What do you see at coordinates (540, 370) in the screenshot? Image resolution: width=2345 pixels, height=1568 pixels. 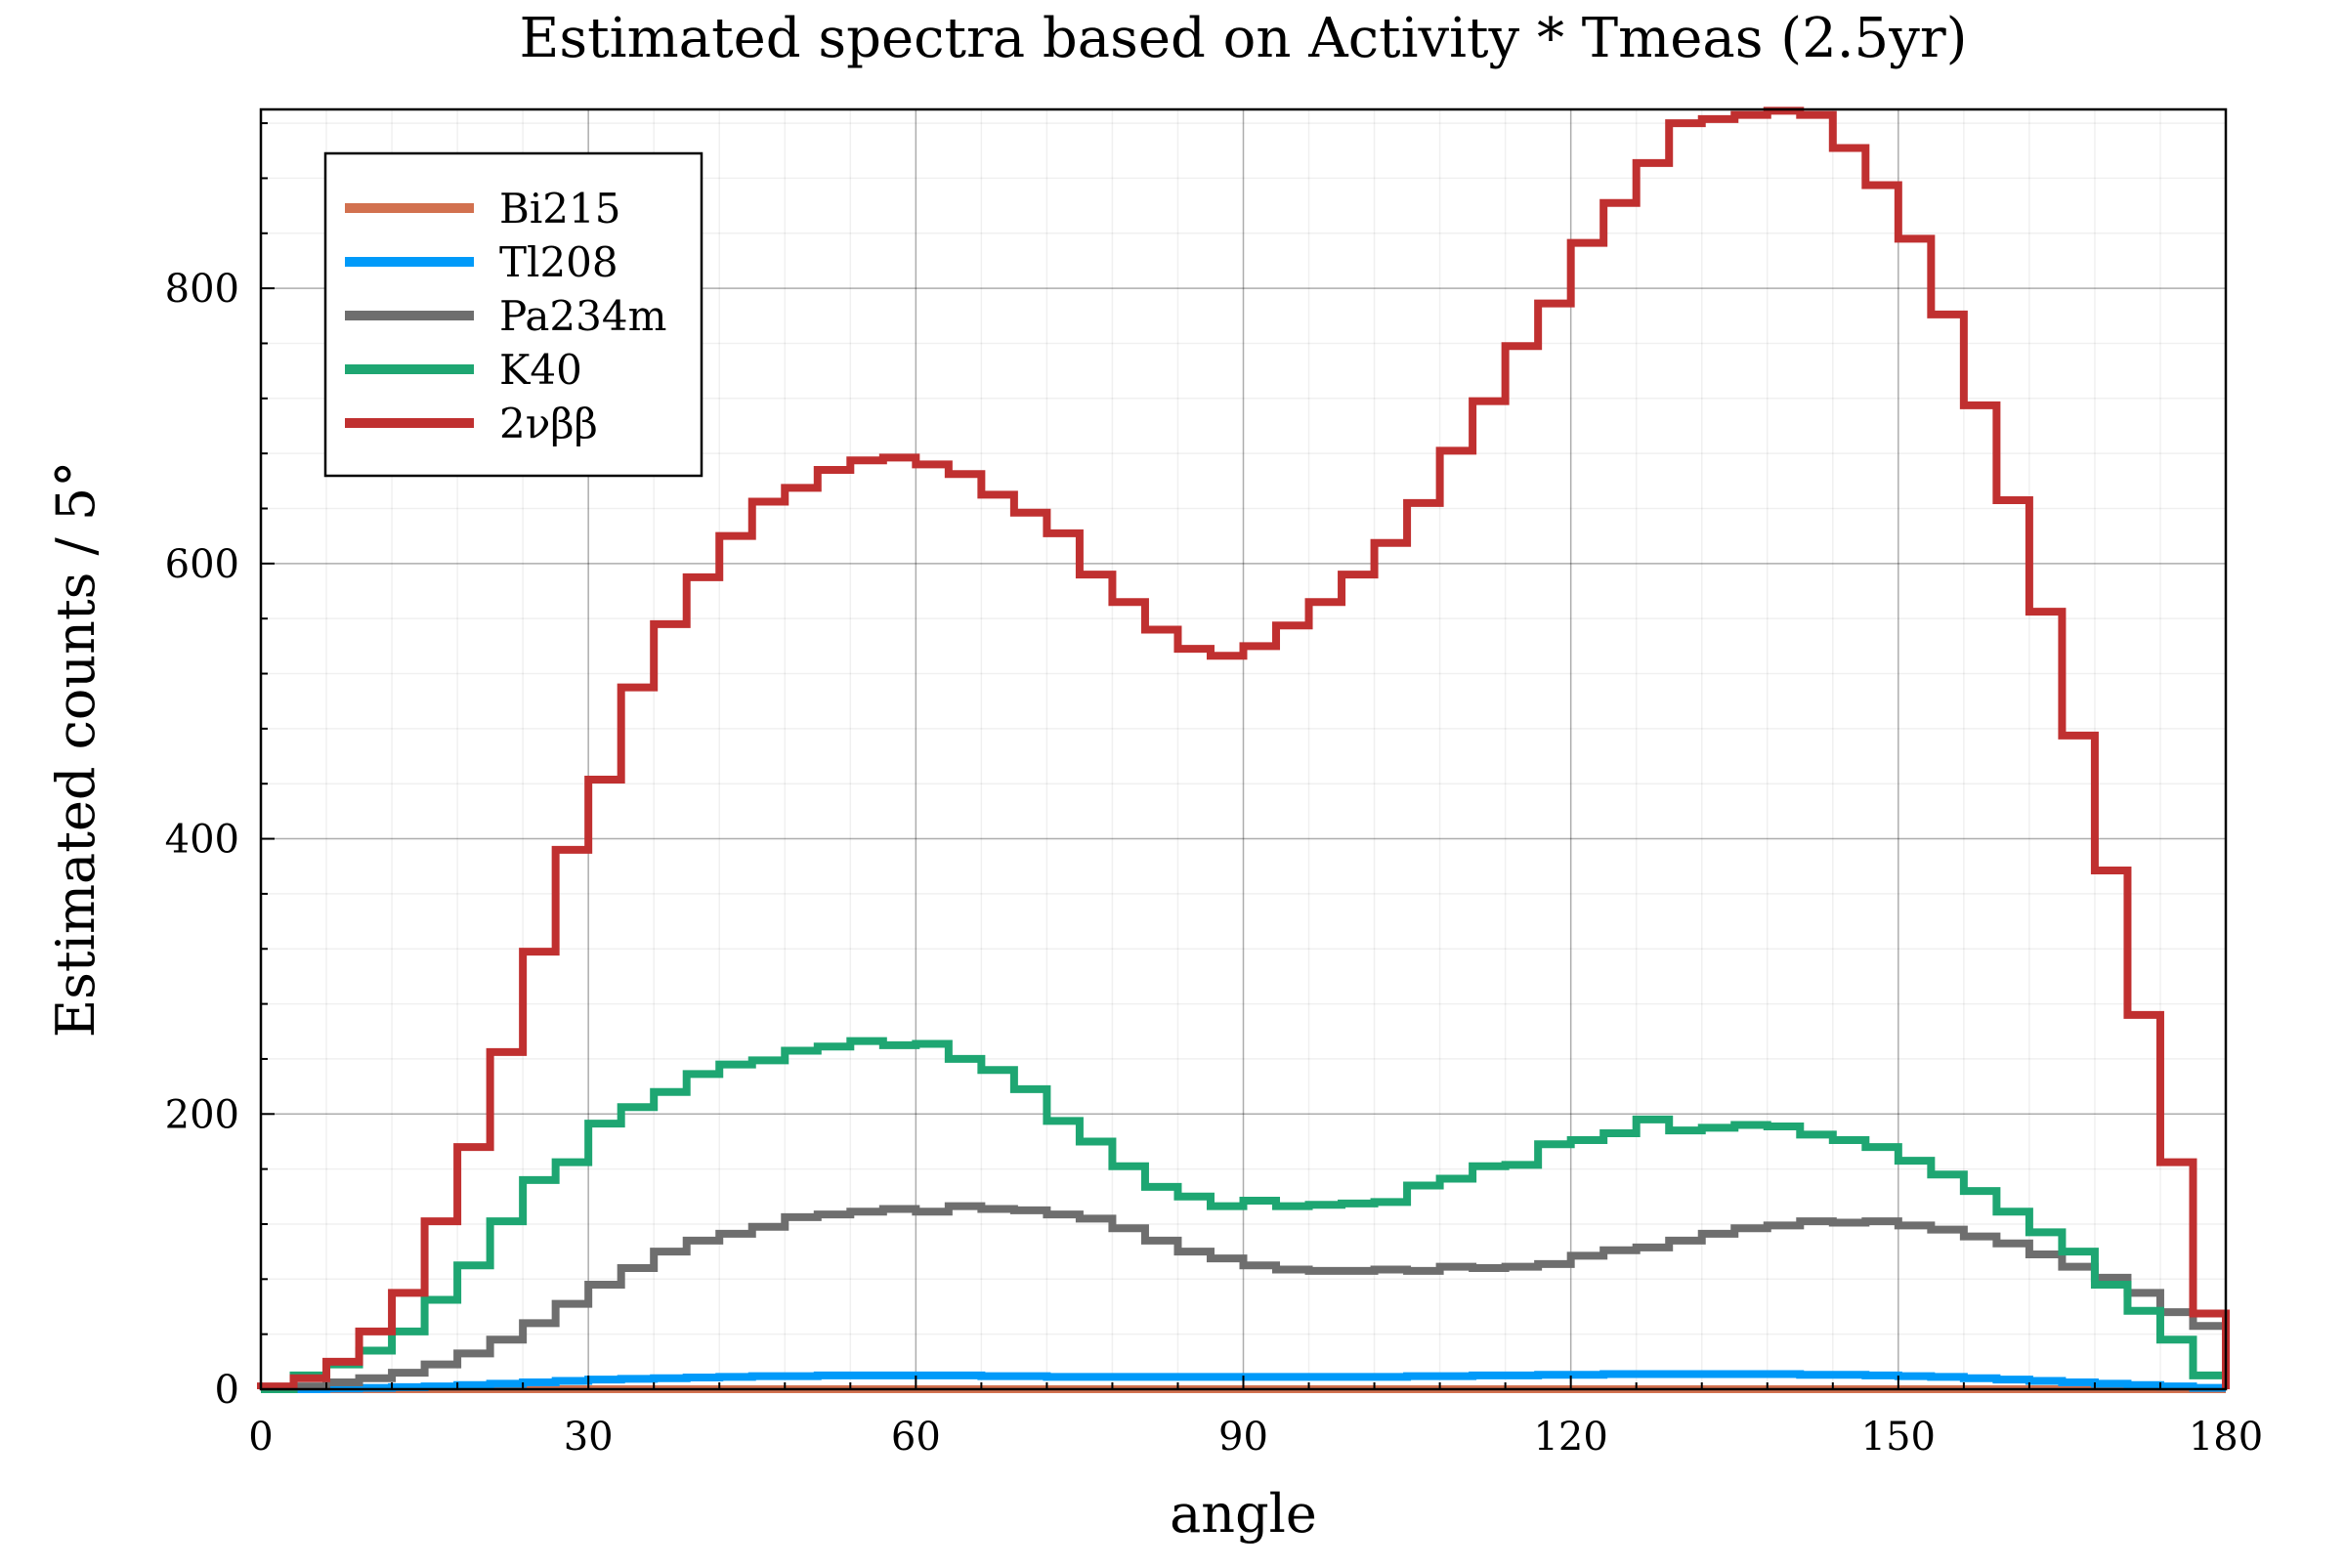 I see `legend-label: K40` at bounding box center [540, 370].